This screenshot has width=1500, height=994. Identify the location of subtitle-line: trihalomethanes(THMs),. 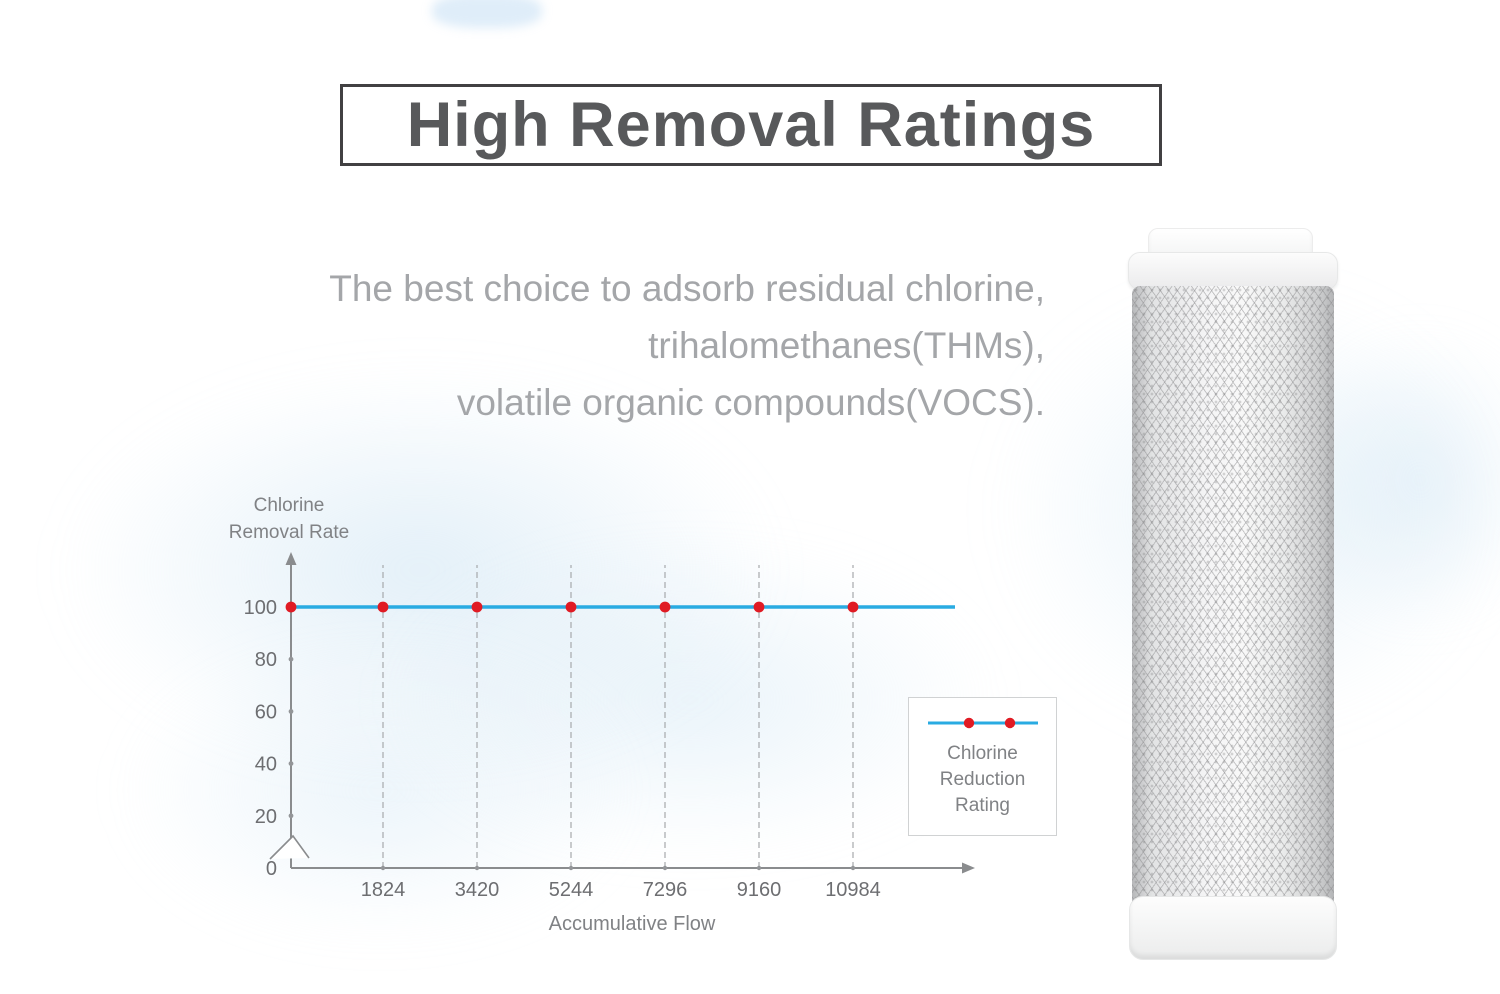
(846, 345).